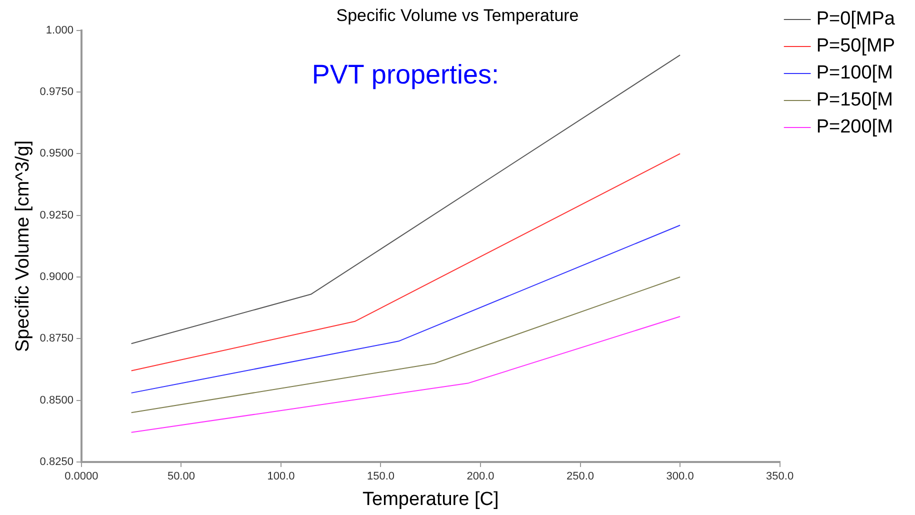  What do you see at coordinates (457, 15) in the screenshot?
I see `chart-title: Specific Volume vs Temperature` at bounding box center [457, 15].